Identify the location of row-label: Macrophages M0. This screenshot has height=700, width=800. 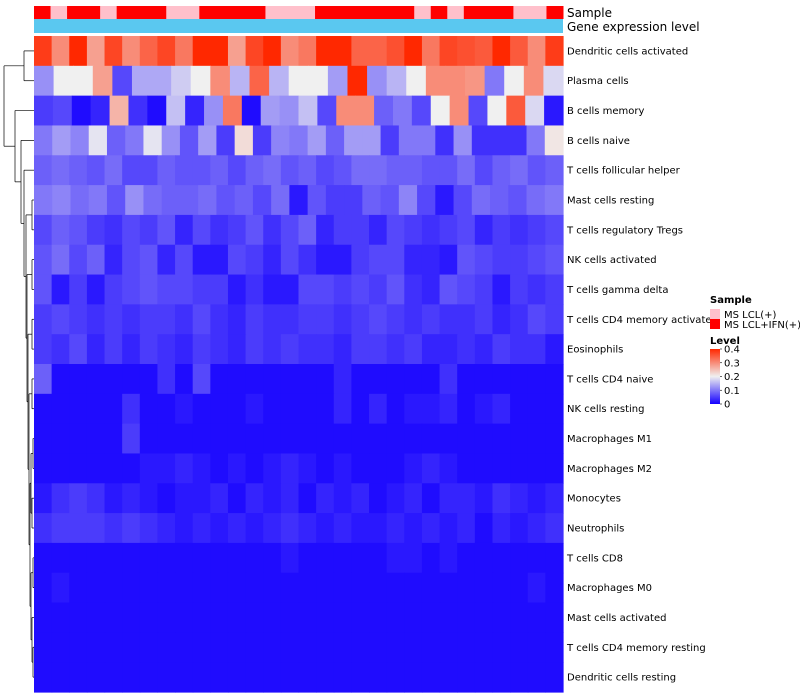
(609, 588).